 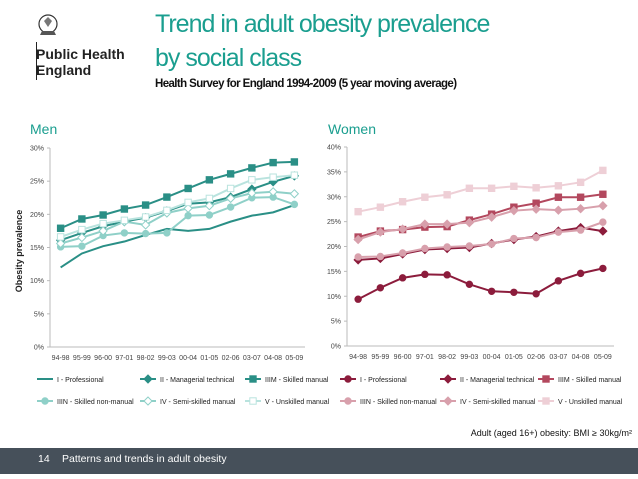 What do you see at coordinates (198, 402) in the screenshot?
I see `men-legend-label: IV - Semi-skilled manual` at bounding box center [198, 402].